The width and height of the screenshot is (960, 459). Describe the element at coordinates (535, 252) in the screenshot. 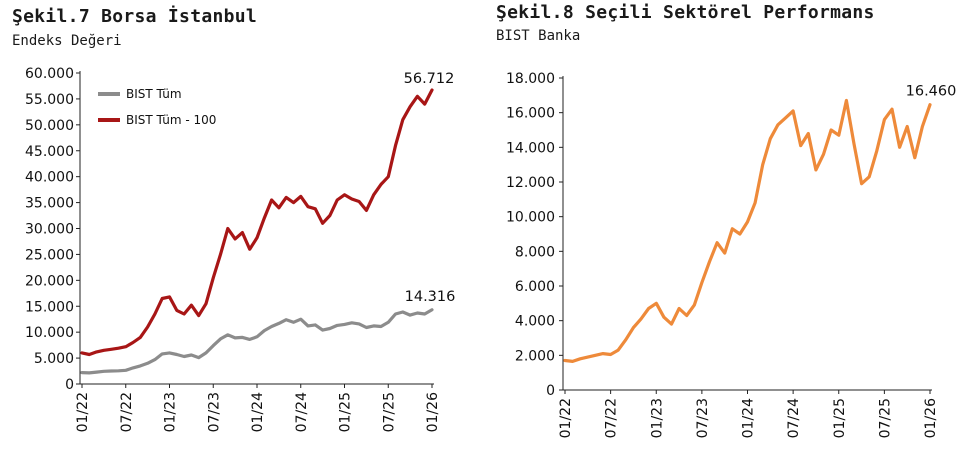

I see `y-tick-label: 8.000` at that location.